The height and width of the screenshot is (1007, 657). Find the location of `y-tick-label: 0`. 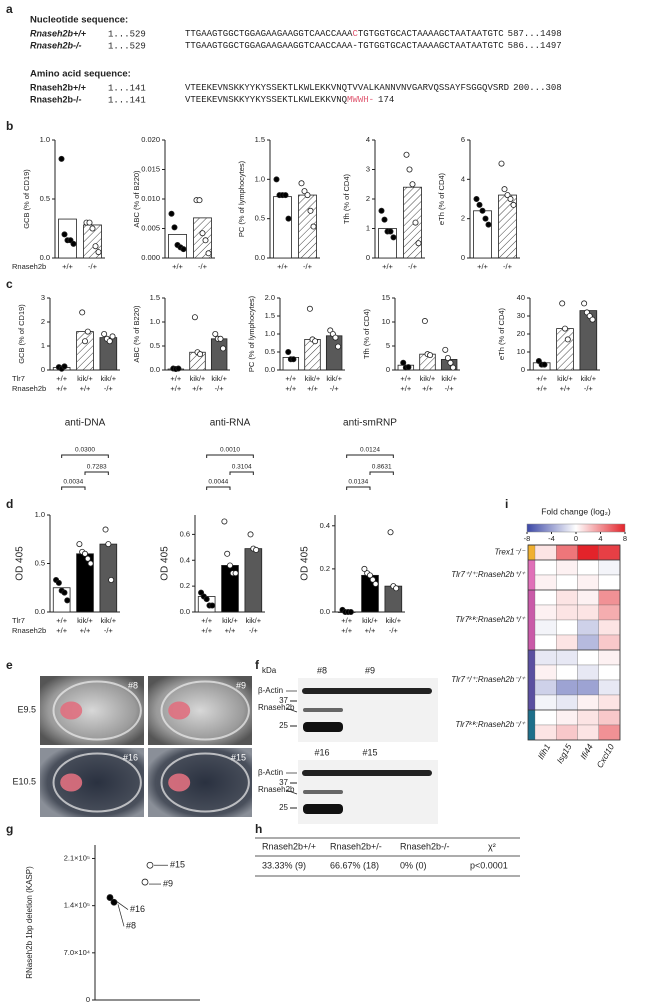

y-tick-label: 0 is located at coordinates (88, 999).